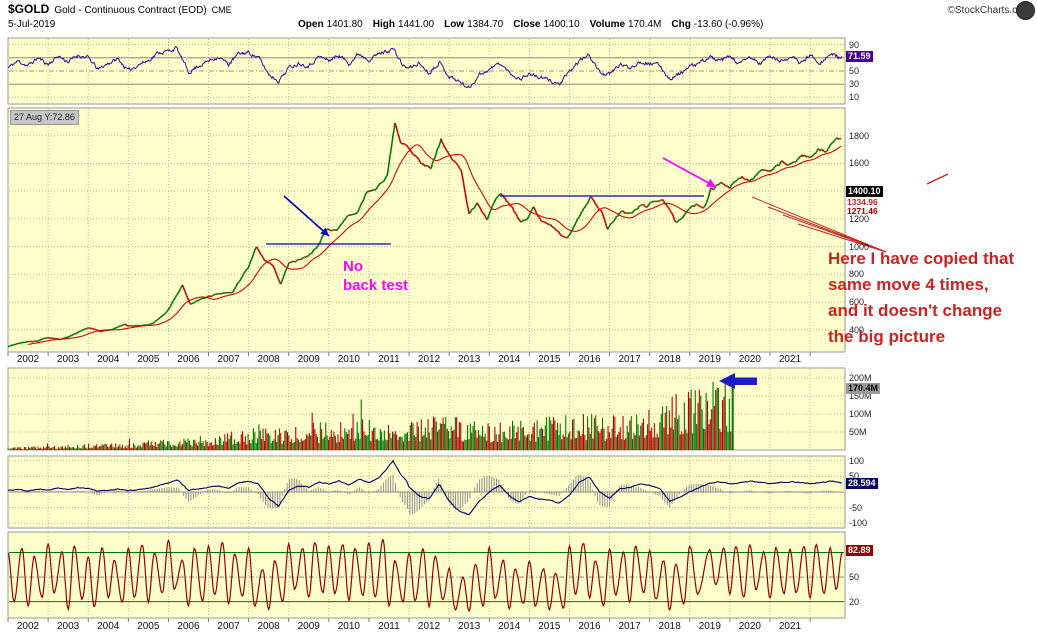 This screenshot has width=1037, height=634. What do you see at coordinates (863, 389) in the screenshot?
I see `volume-value-badge: 170.4M` at bounding box center [863, 389].